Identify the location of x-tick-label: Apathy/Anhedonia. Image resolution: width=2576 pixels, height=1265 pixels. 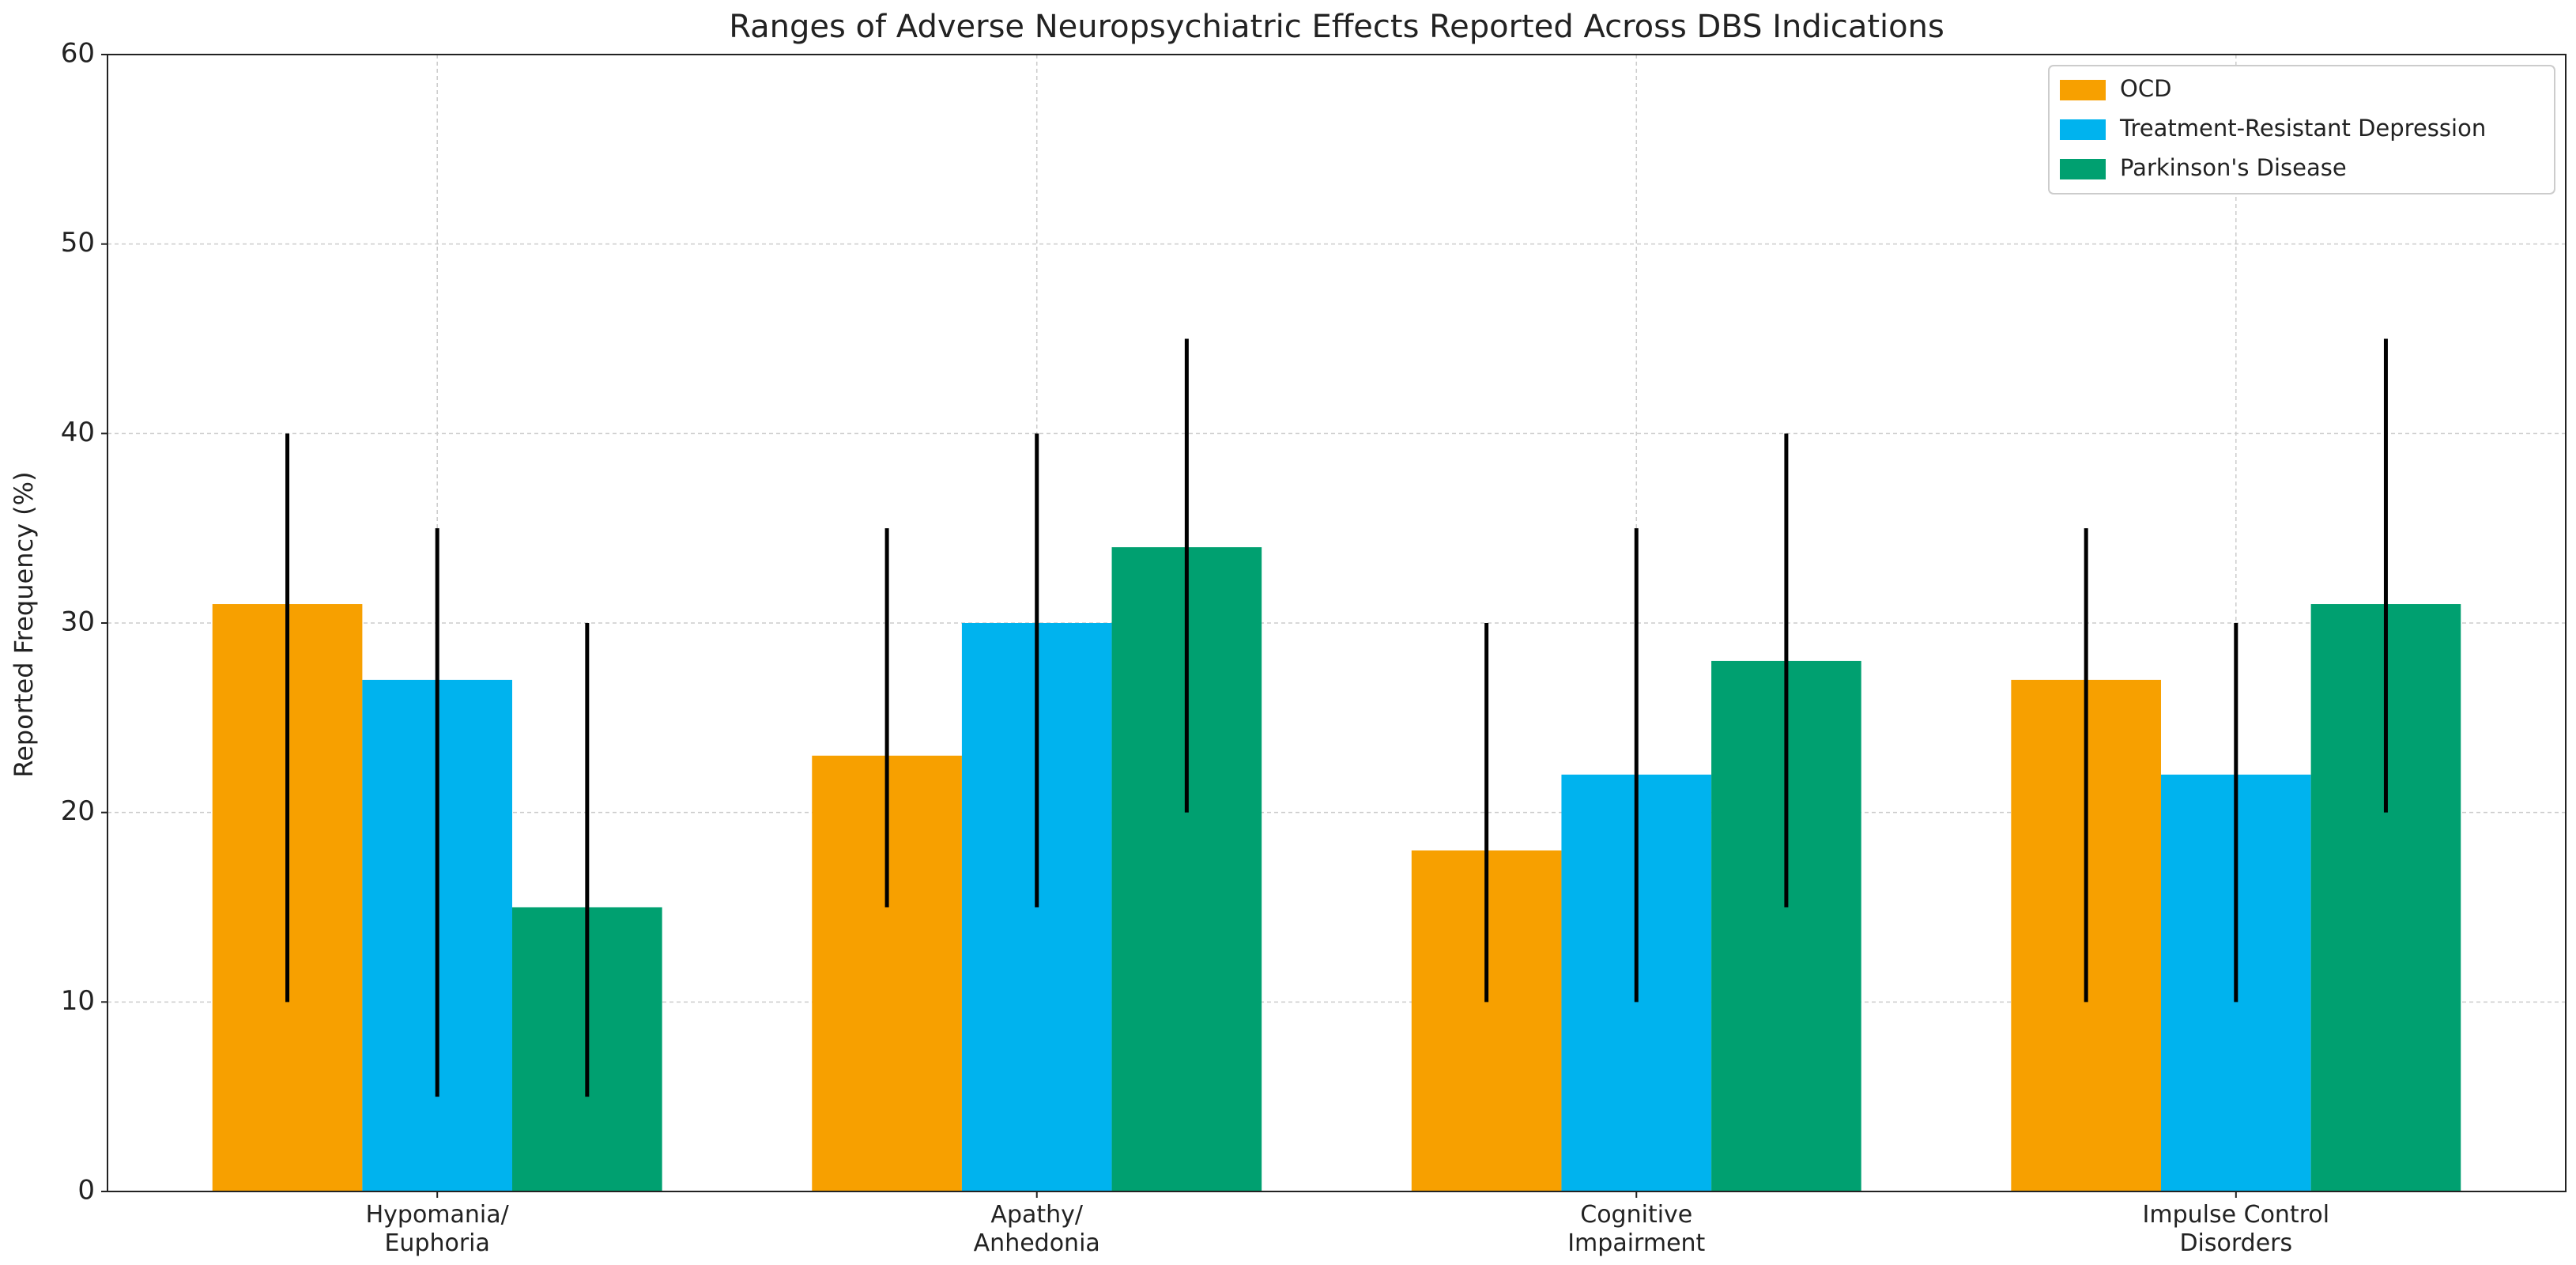
(1037, 1229).